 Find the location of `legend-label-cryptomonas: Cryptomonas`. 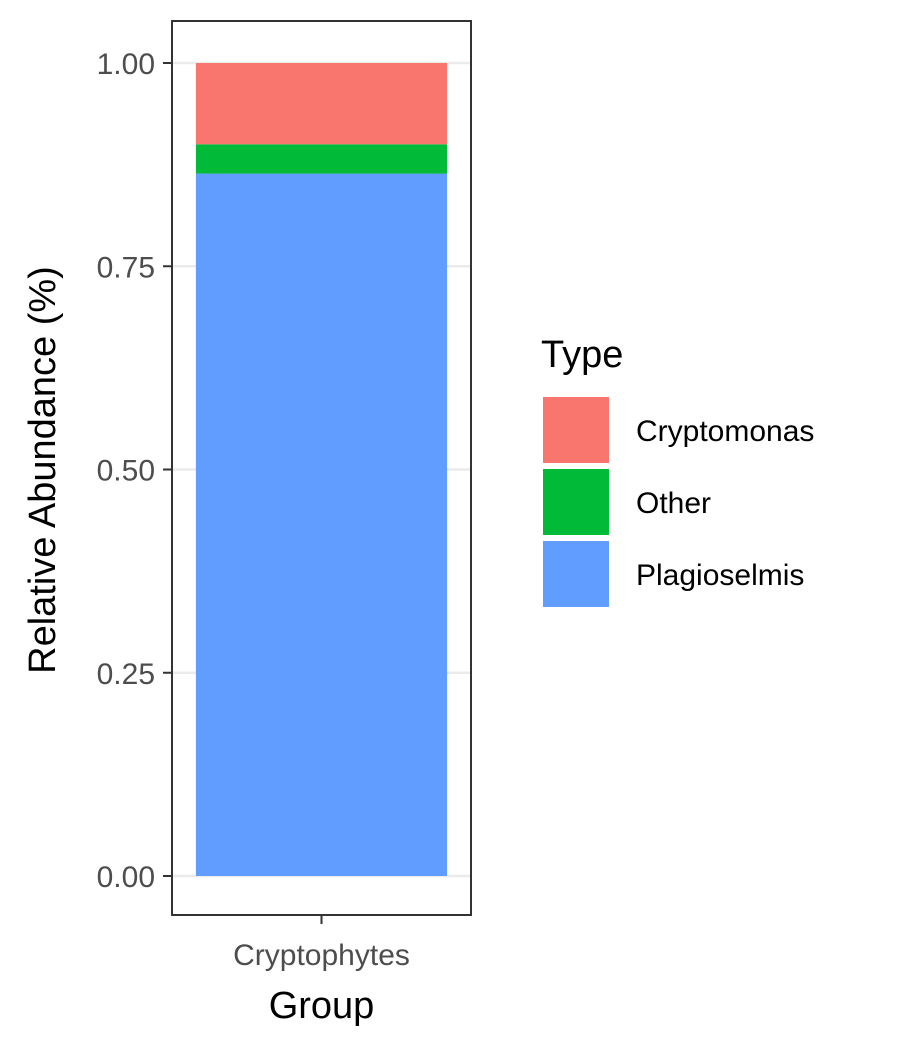

legend-label-cryptomonas: Cryptomonas is located at coordinates (725, 431).